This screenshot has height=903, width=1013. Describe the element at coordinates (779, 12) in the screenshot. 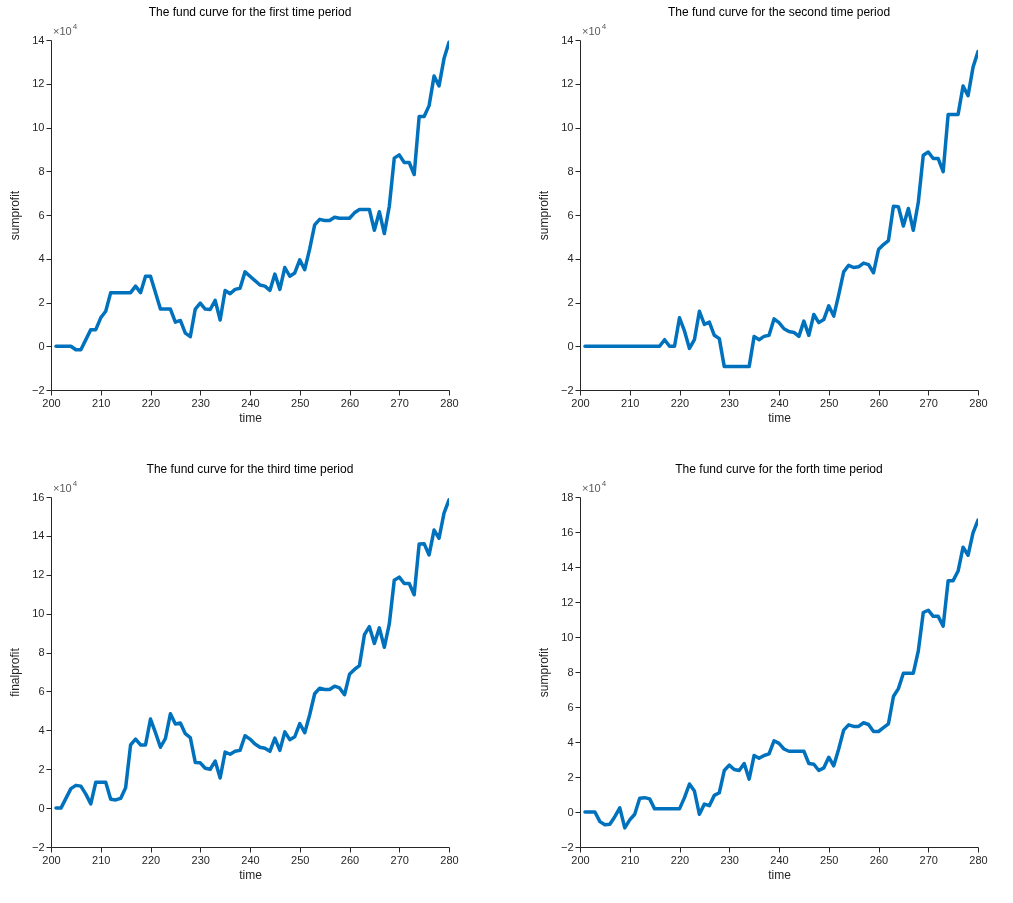

I see `chart-title: The fund curve for the second time period` at that location.